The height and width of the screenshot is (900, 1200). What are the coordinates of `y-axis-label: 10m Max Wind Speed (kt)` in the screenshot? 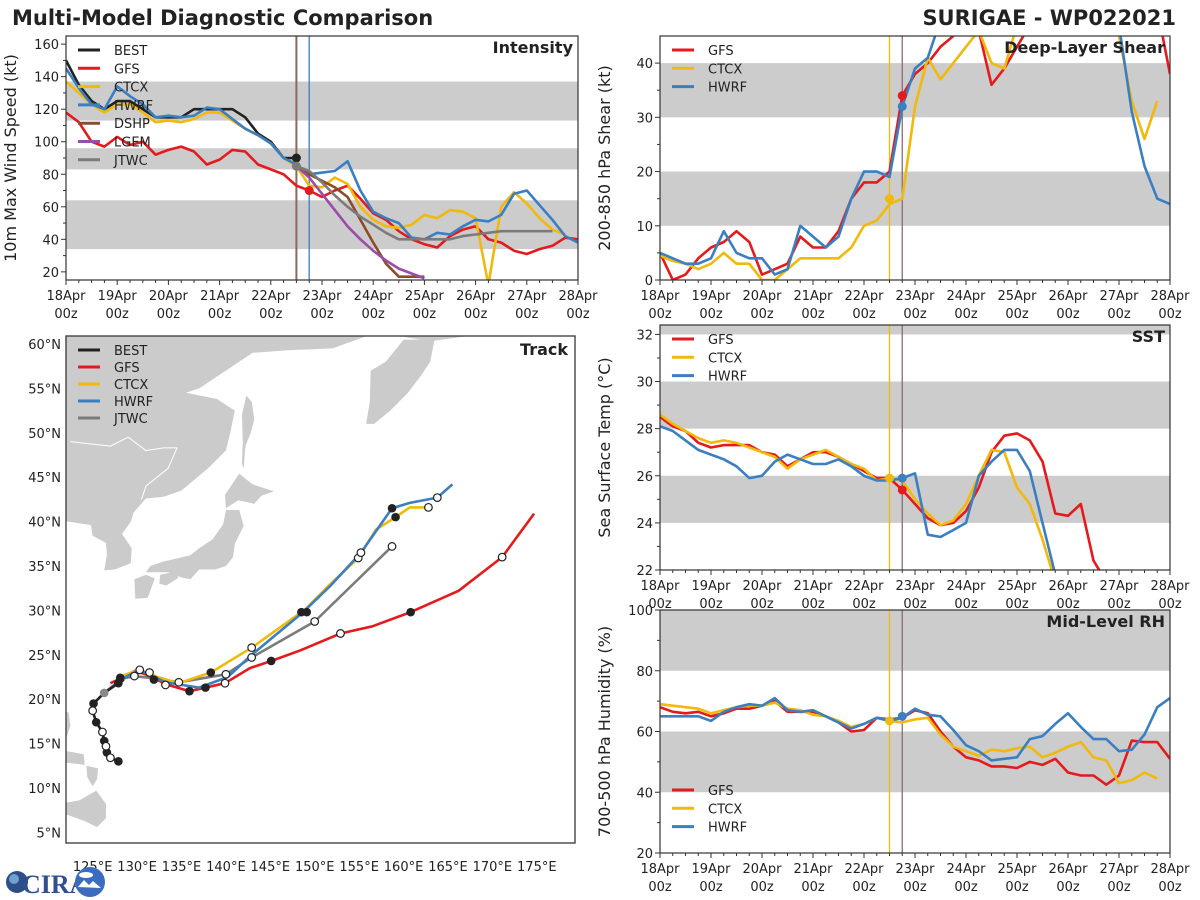 It's located at (10, 158).